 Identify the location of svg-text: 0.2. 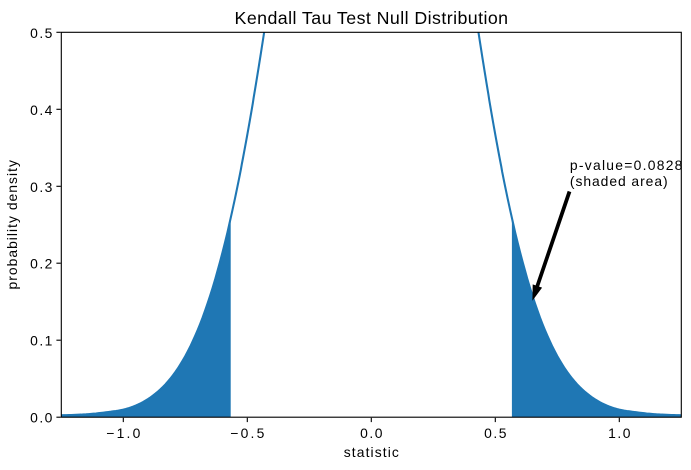
(41, 264).